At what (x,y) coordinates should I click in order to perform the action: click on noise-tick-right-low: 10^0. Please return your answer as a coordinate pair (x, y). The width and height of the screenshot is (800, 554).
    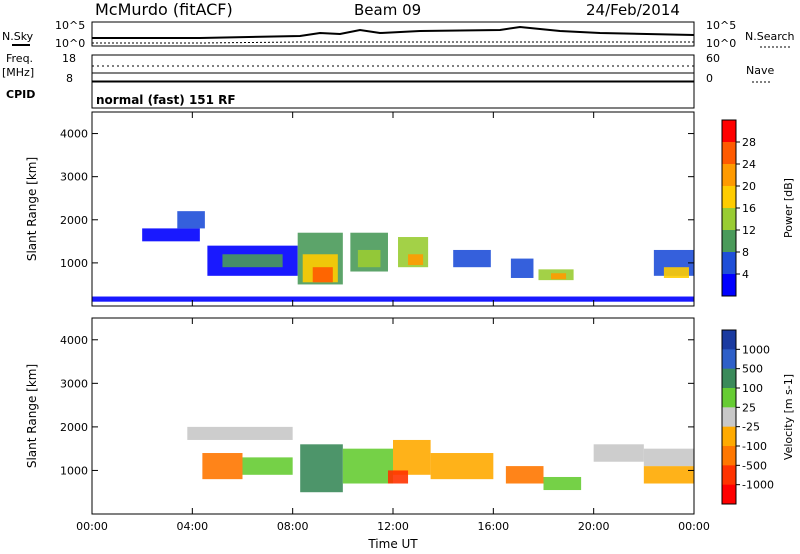
    Looking at the image, I should click on (721, 43).